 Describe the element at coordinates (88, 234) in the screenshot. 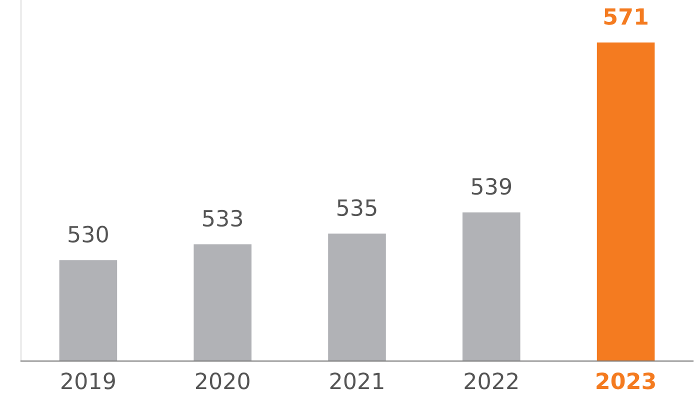

I see `data-label: 530` at that location.